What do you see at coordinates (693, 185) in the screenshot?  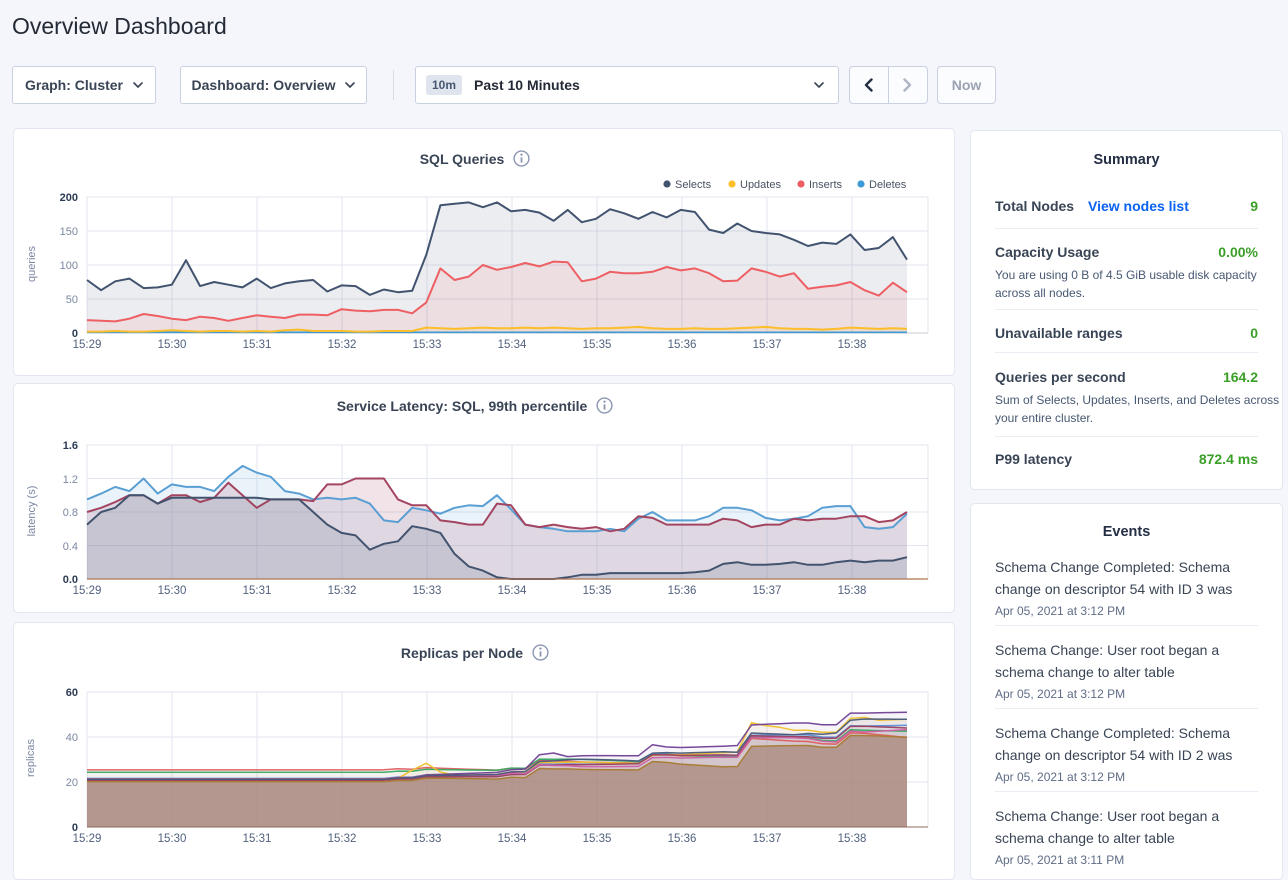 I see `svg-text: Selects` at bounding box center [693, 185].